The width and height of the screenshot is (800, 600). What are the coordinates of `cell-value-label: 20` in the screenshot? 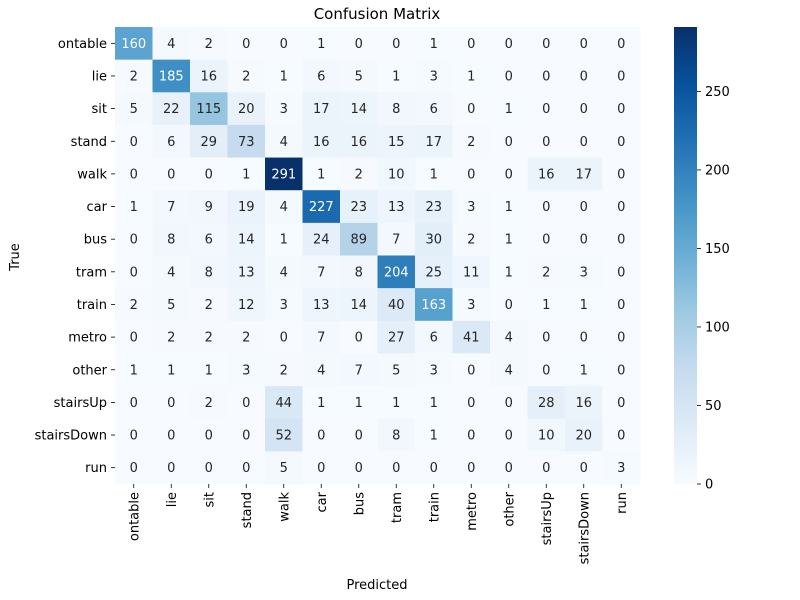 It's located at (246, 109).